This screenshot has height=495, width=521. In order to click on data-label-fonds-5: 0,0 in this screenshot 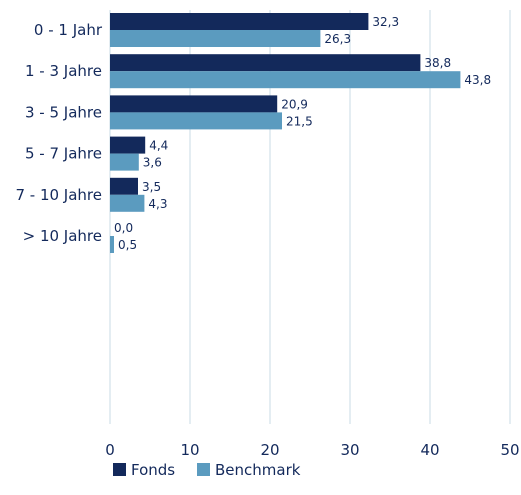, I will do `click(123, 228)`.